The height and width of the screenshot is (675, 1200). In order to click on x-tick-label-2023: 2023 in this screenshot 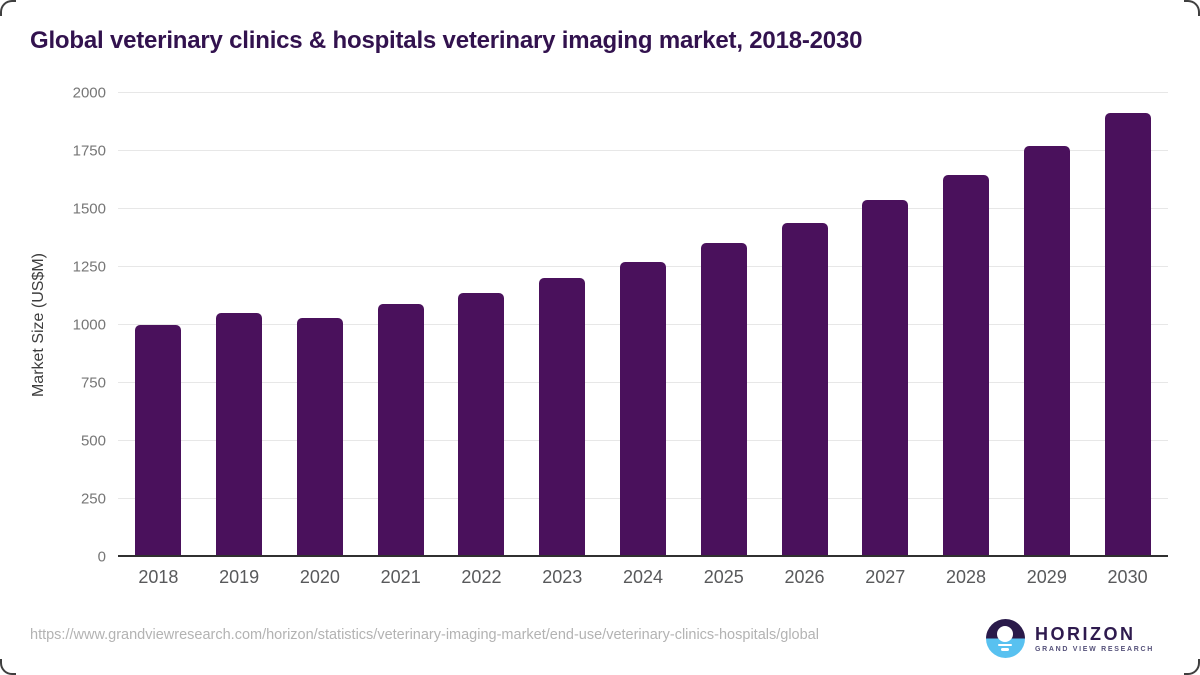, I will do `click(562, 577)`.